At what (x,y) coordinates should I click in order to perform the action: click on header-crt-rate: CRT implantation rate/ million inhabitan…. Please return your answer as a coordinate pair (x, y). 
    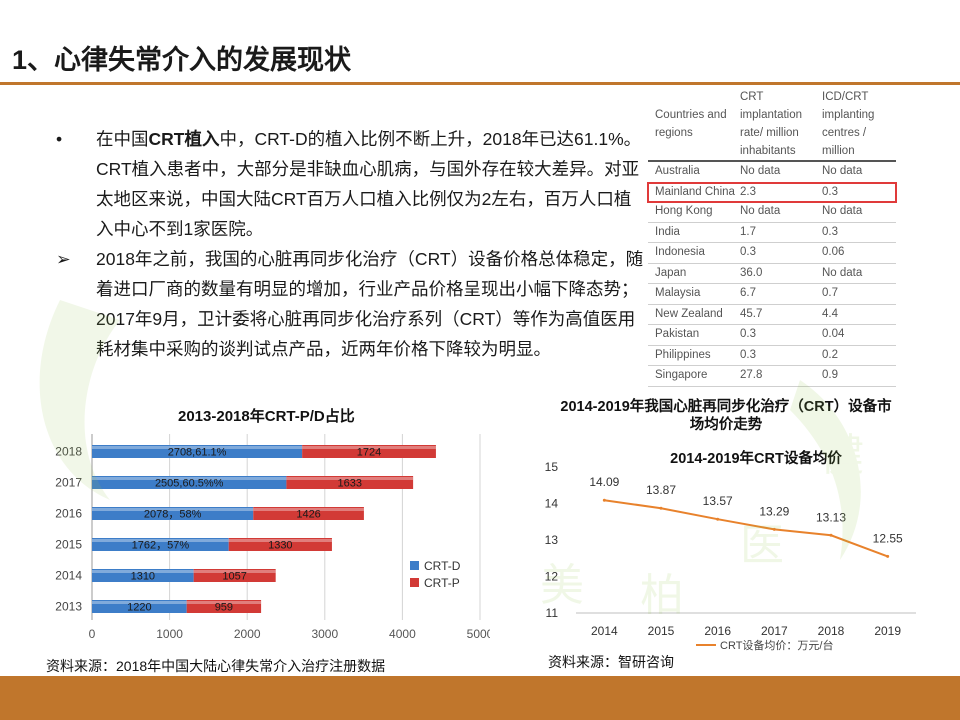
    Looking at the image, I should click on (771, 124).